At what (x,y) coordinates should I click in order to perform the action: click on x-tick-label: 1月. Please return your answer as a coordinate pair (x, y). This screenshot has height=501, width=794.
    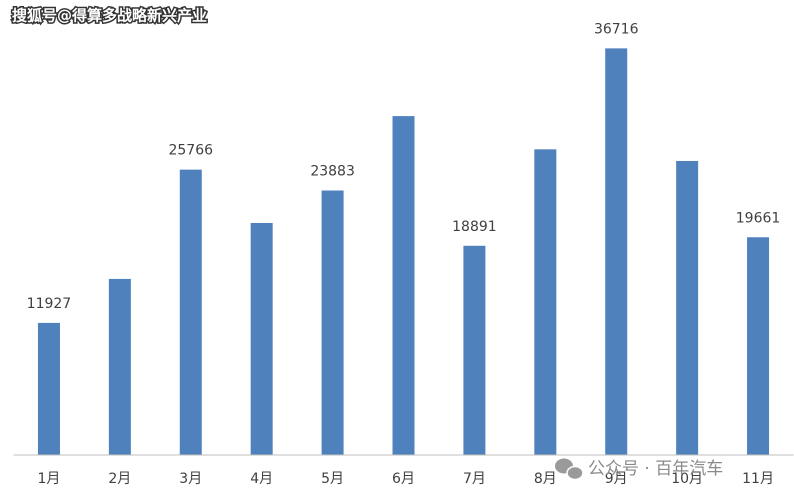
    Looking at the image, I should click on (48, 479).